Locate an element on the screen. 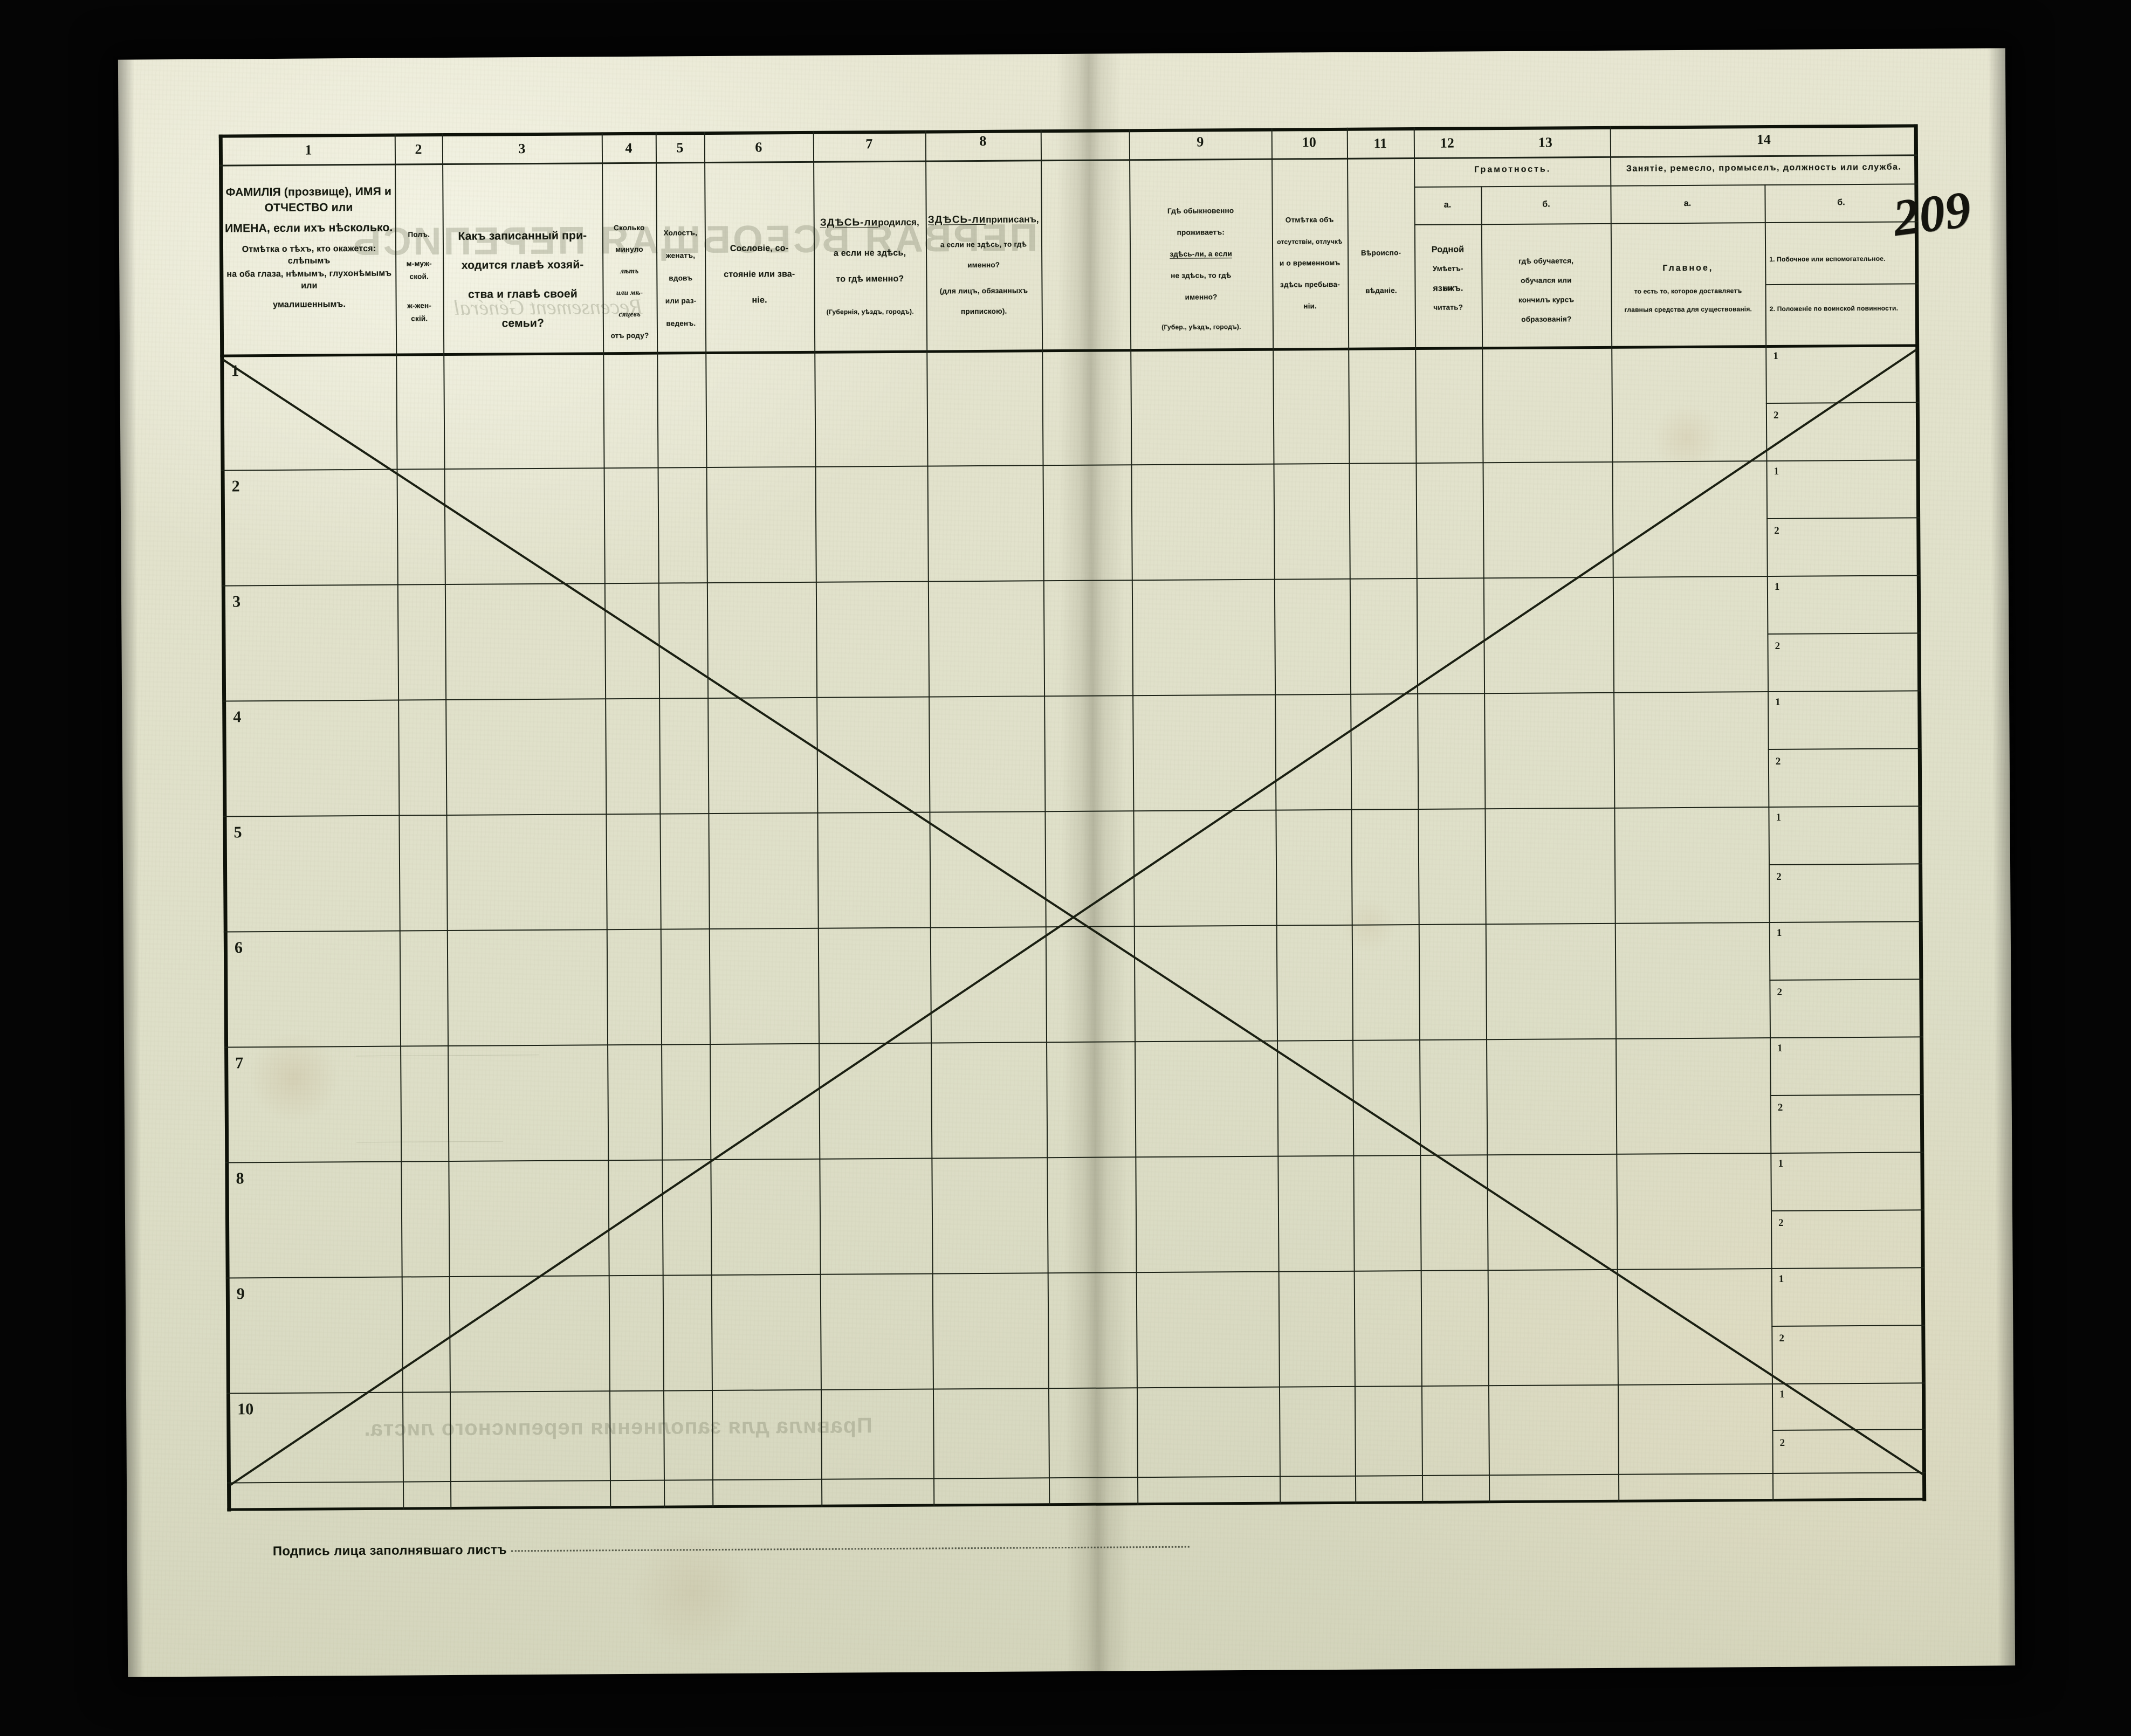 This screenshot has width=2131, height=1736. sub-row-number-8a: 1 is located at coordinates (1781, 1163).